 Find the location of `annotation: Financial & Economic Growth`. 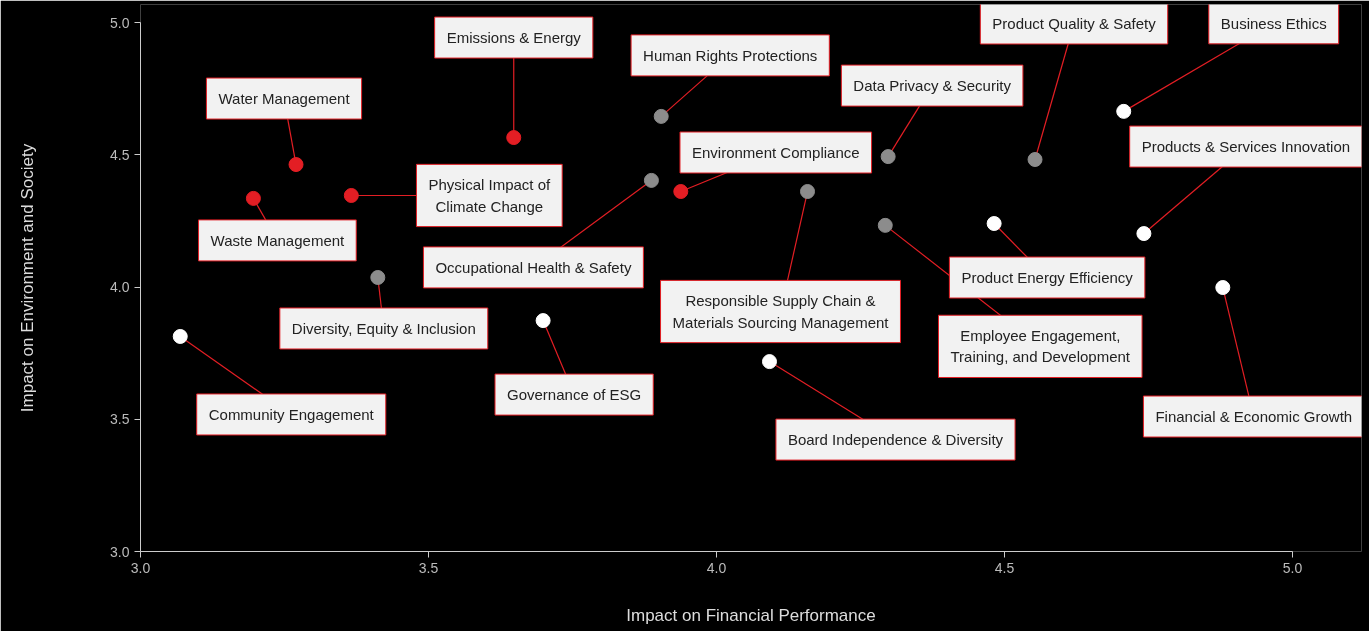

annotation: Financial & Economic Growth is located at coordinates (1254, 417).